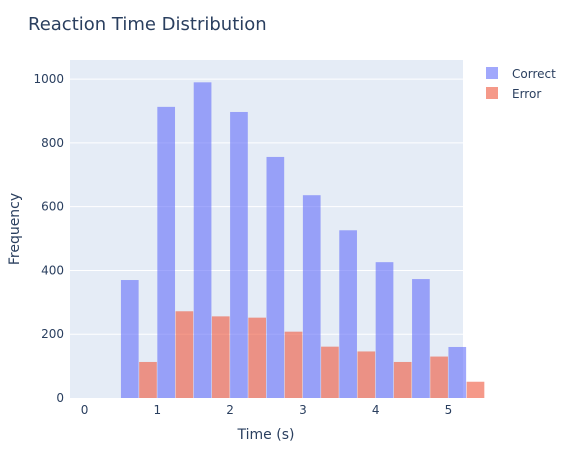  What do you see at coordinates (52, 143) in the screenshot?
I see `y-tick-label: 800` at bounding box center [52, 143].